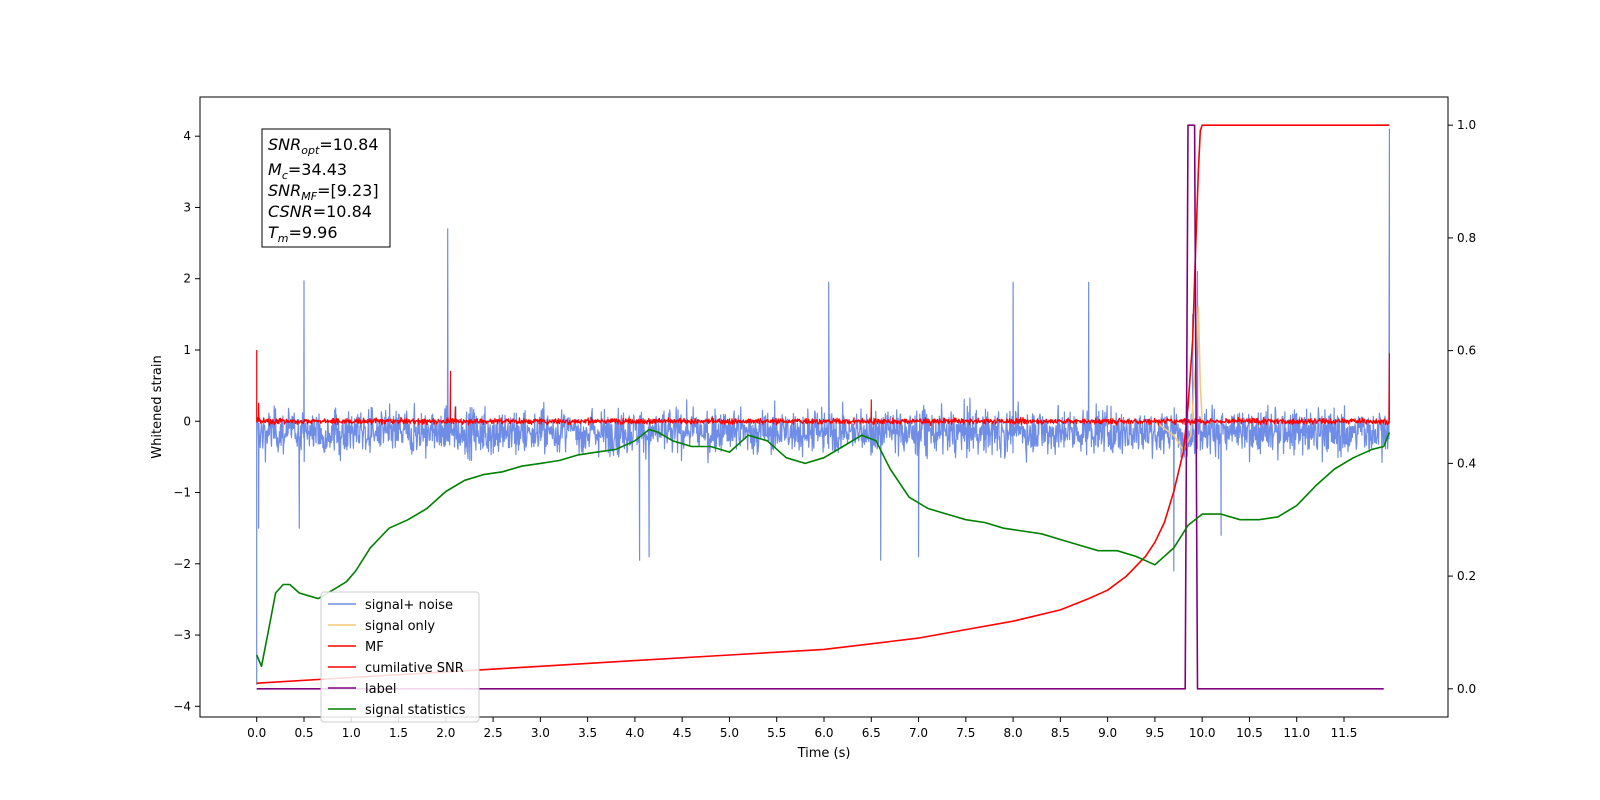 The image size is (1600, 800). I want to click on x-tick-label: 9.5, so click(1154, 733).